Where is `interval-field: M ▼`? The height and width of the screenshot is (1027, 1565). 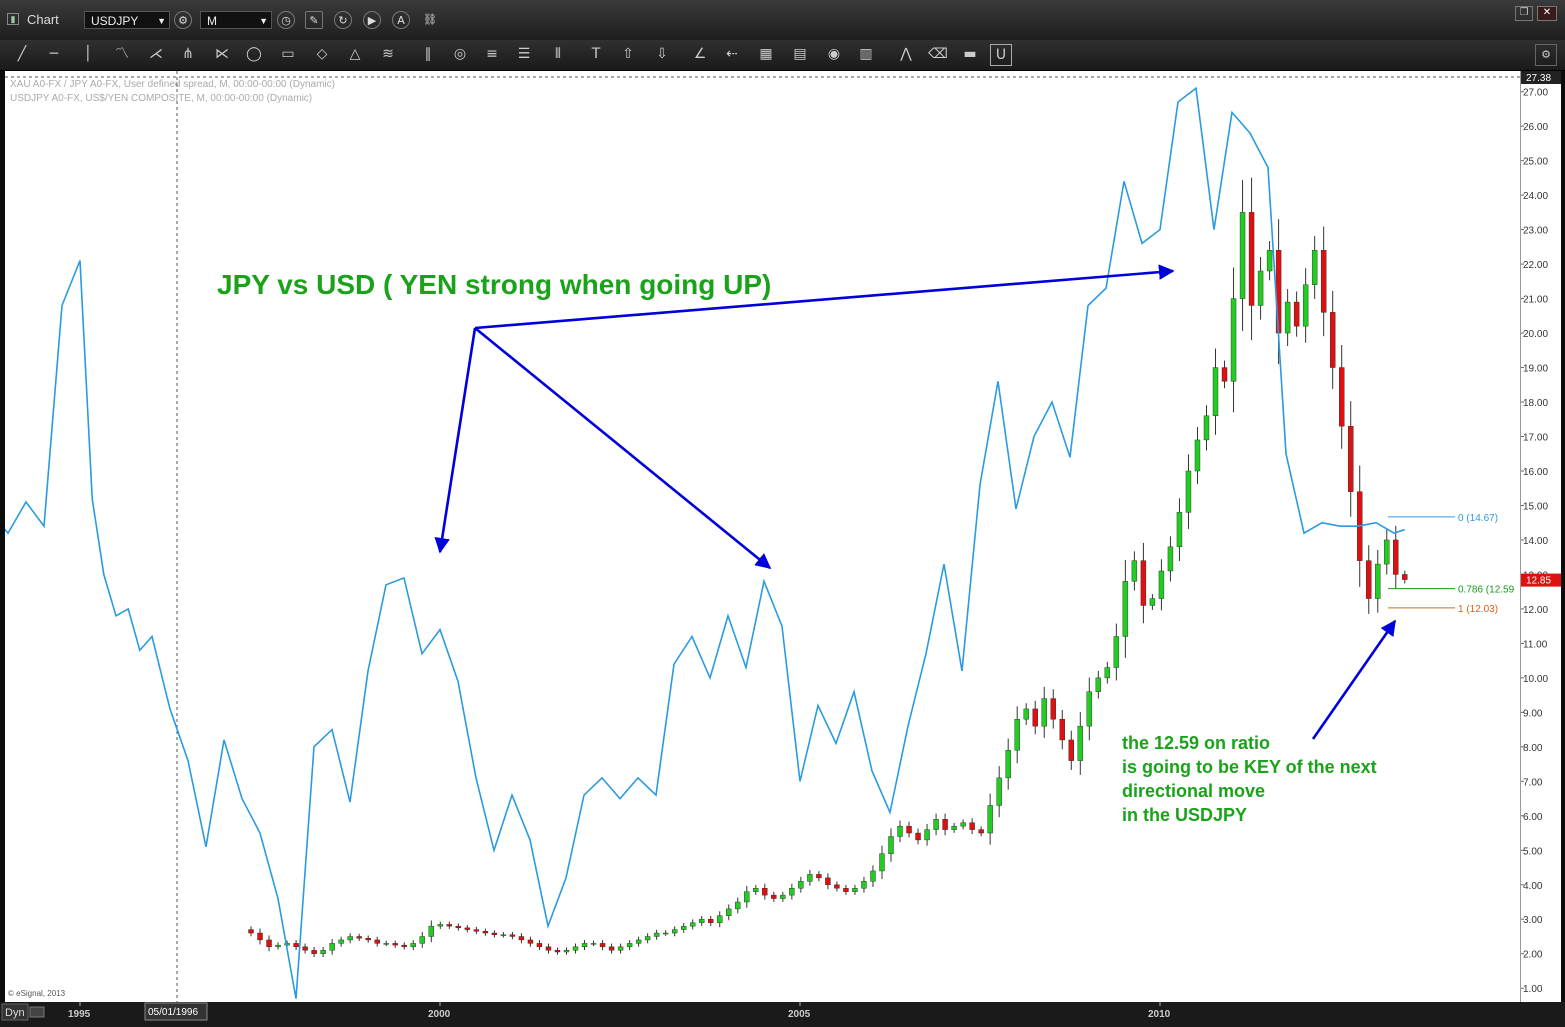
interval-field: M ▼ is located at coordinates (236, 20).